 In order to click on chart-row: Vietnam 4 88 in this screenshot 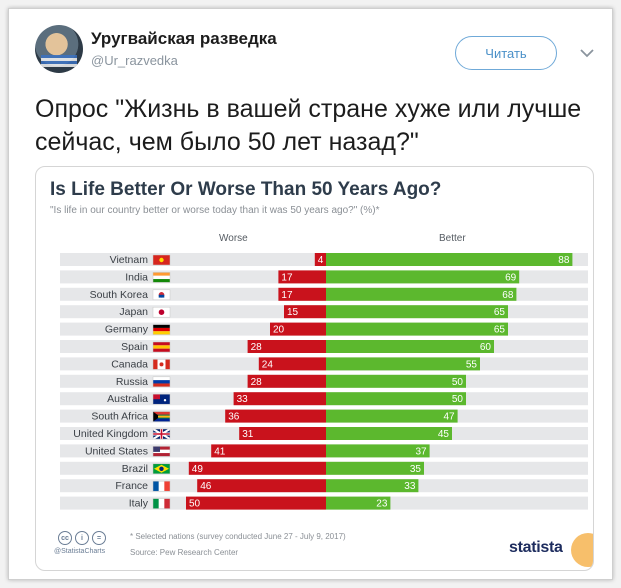, I will do `click(324, 259)`.